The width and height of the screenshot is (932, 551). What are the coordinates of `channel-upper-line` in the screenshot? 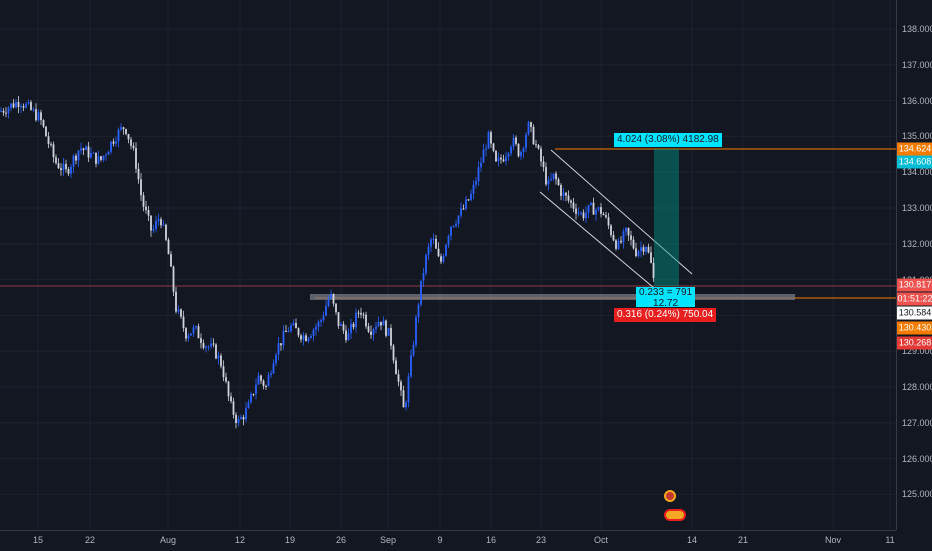 It's located at (621, 212).